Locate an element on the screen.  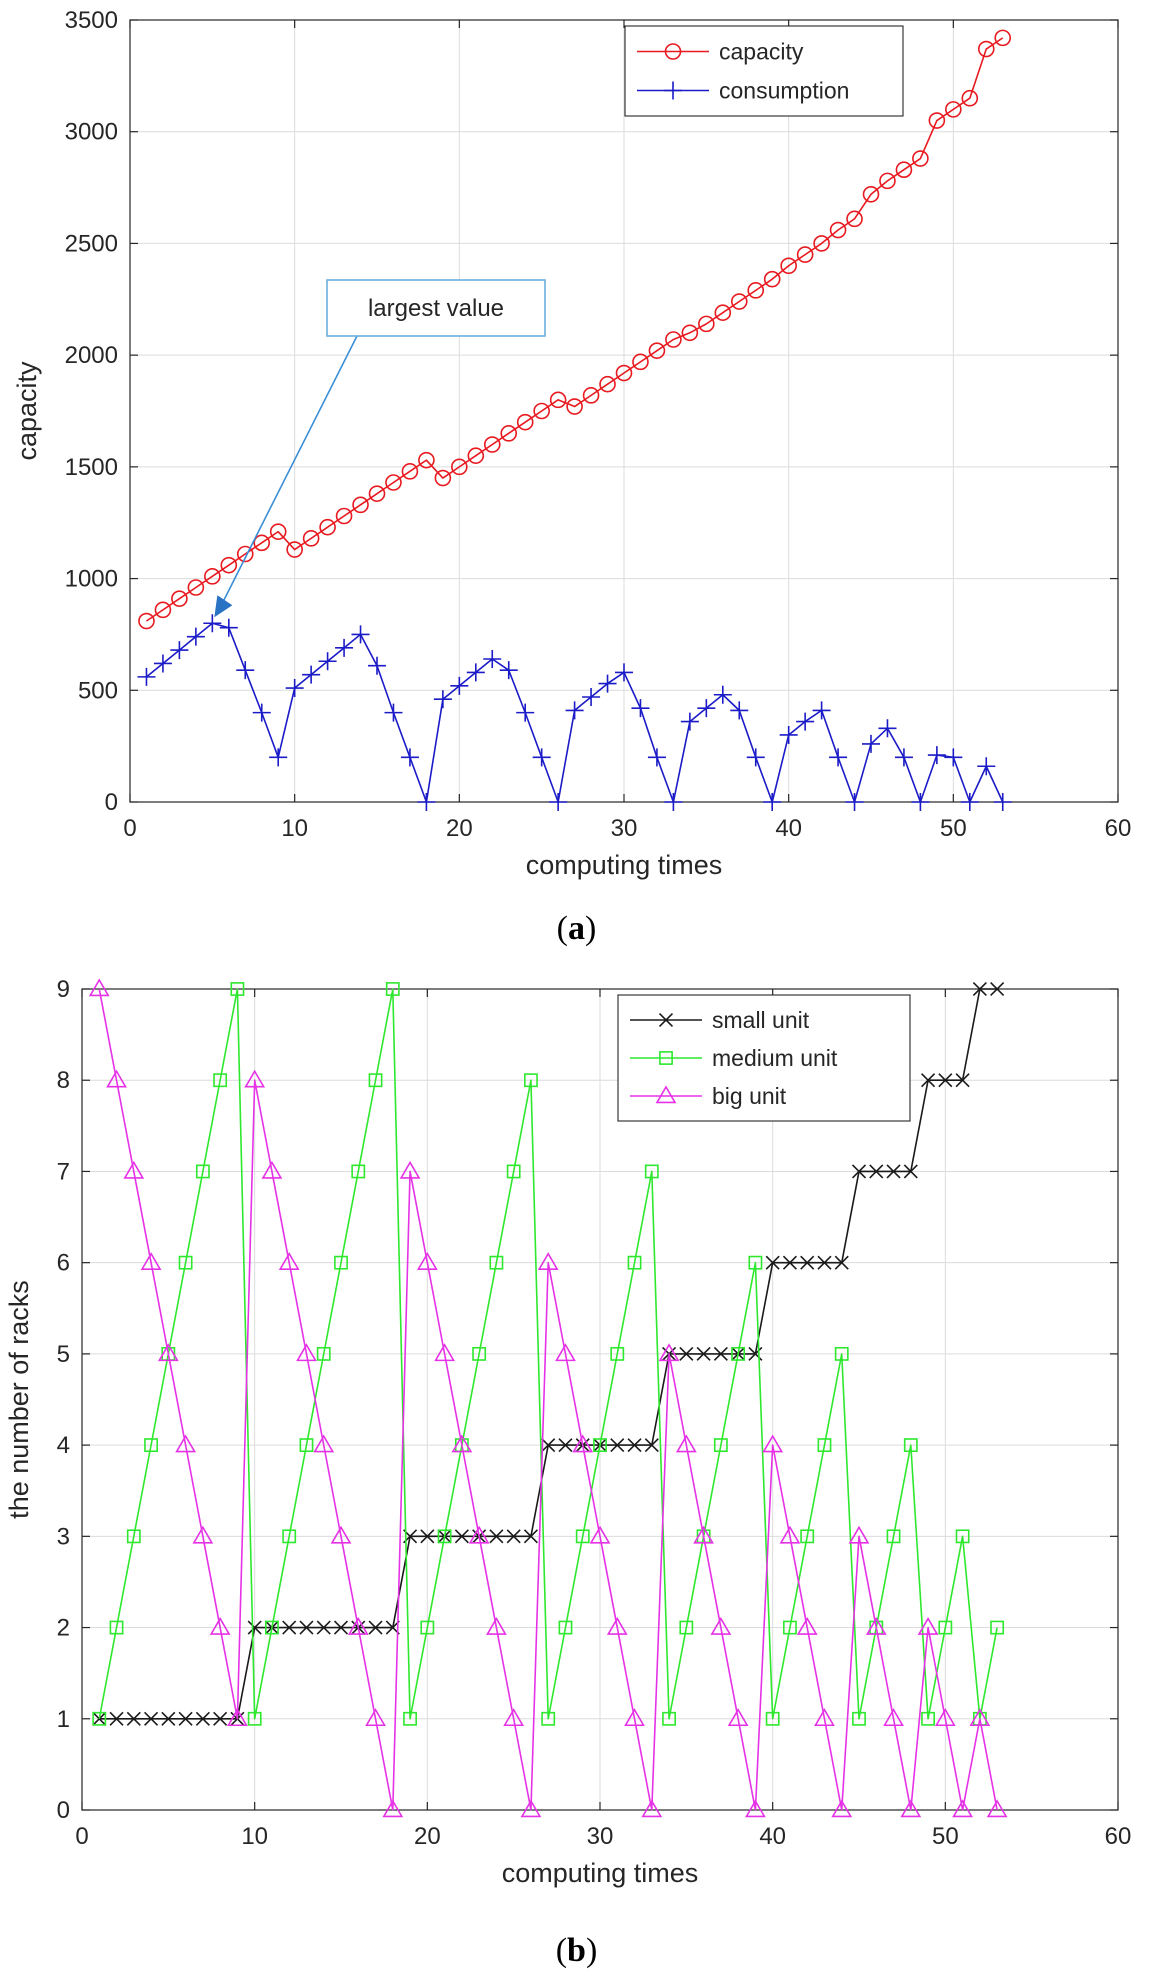
y-tick-label: 1000 is located at coordinates (91, 579).